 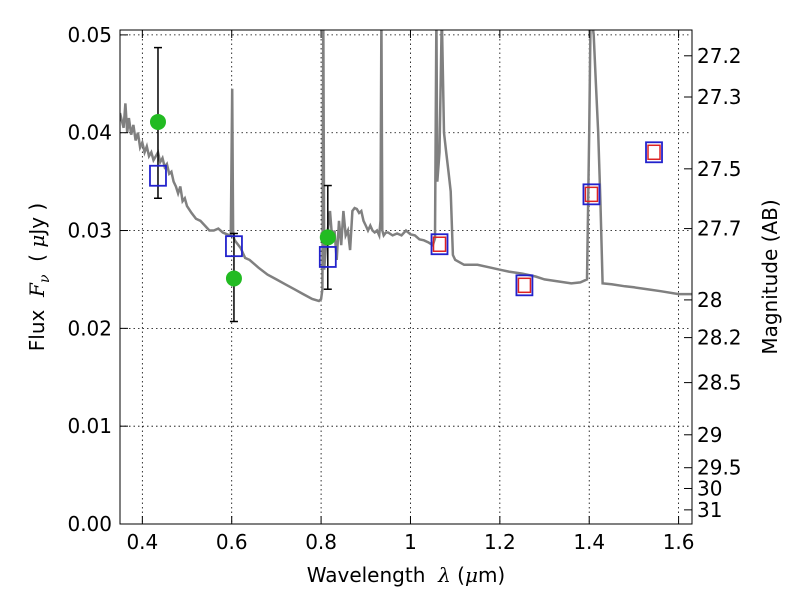 What do you see at coordinates (89, 35) in the screenshot?
I see `y-tick-label: 0.05` at bounding box center [89, 35].